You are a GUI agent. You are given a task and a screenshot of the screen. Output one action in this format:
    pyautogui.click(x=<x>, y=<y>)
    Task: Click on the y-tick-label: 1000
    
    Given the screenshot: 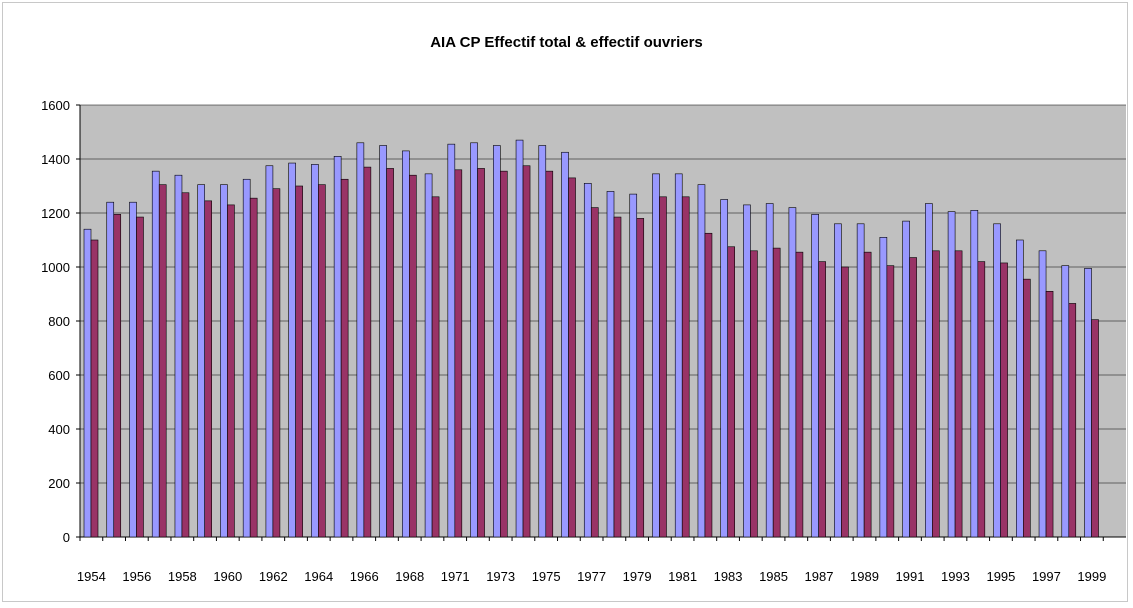 What is the action you would take?
    pyautogui.click(x=55, y=267)
    